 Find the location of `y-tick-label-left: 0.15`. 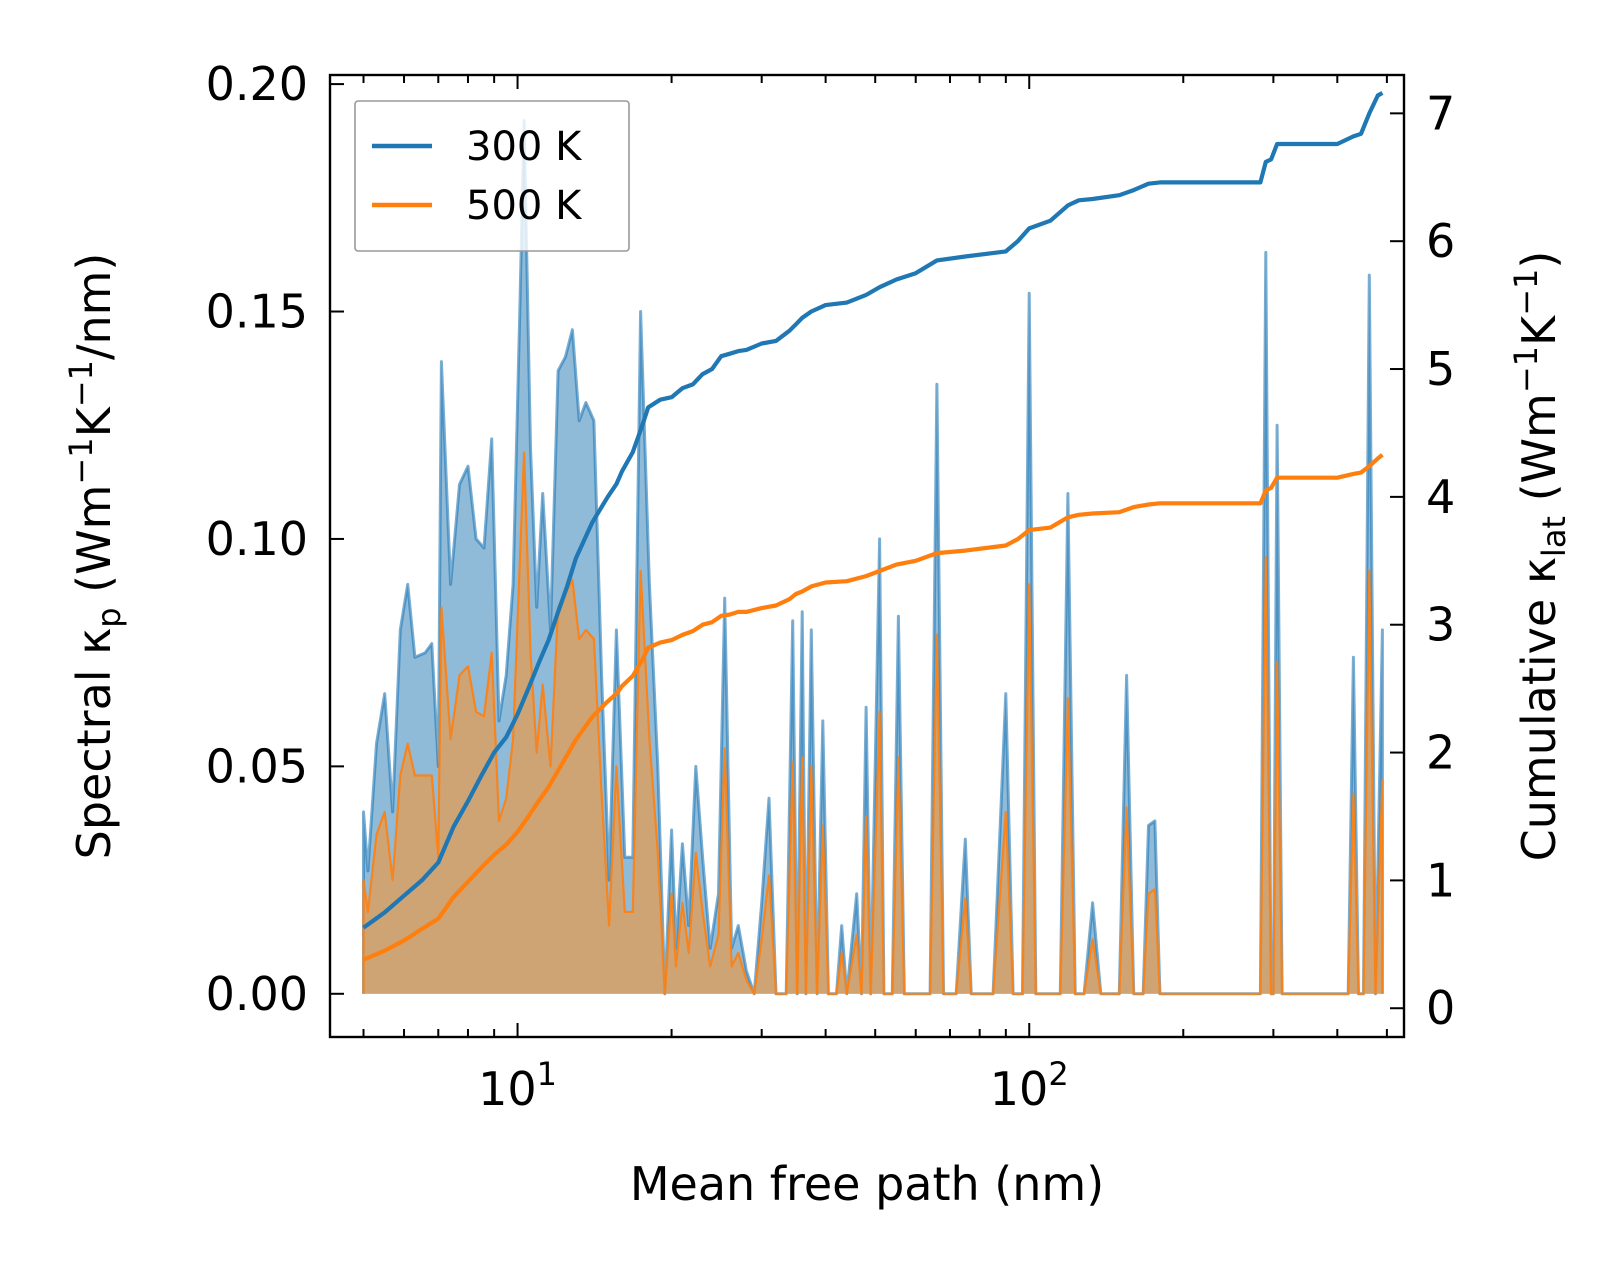

y-tick-label-left: 0.15 is located at coordinates (257, 312).